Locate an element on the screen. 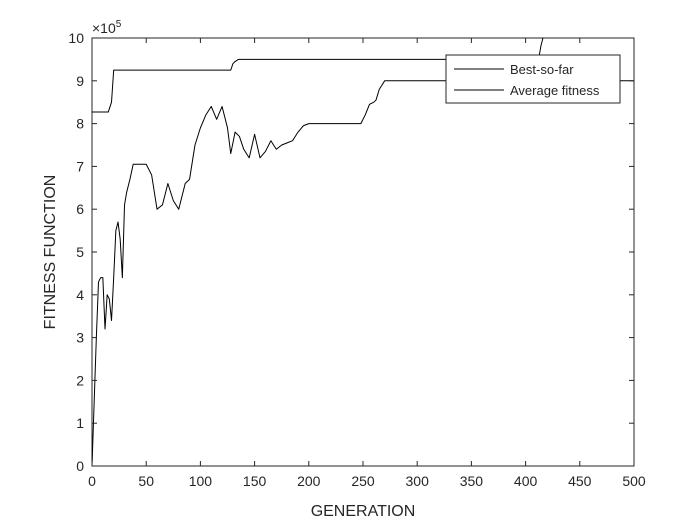 This screenshot has width=700, height=525. legend: Best-so-far Average fitness is located at coordinates (533, 79).